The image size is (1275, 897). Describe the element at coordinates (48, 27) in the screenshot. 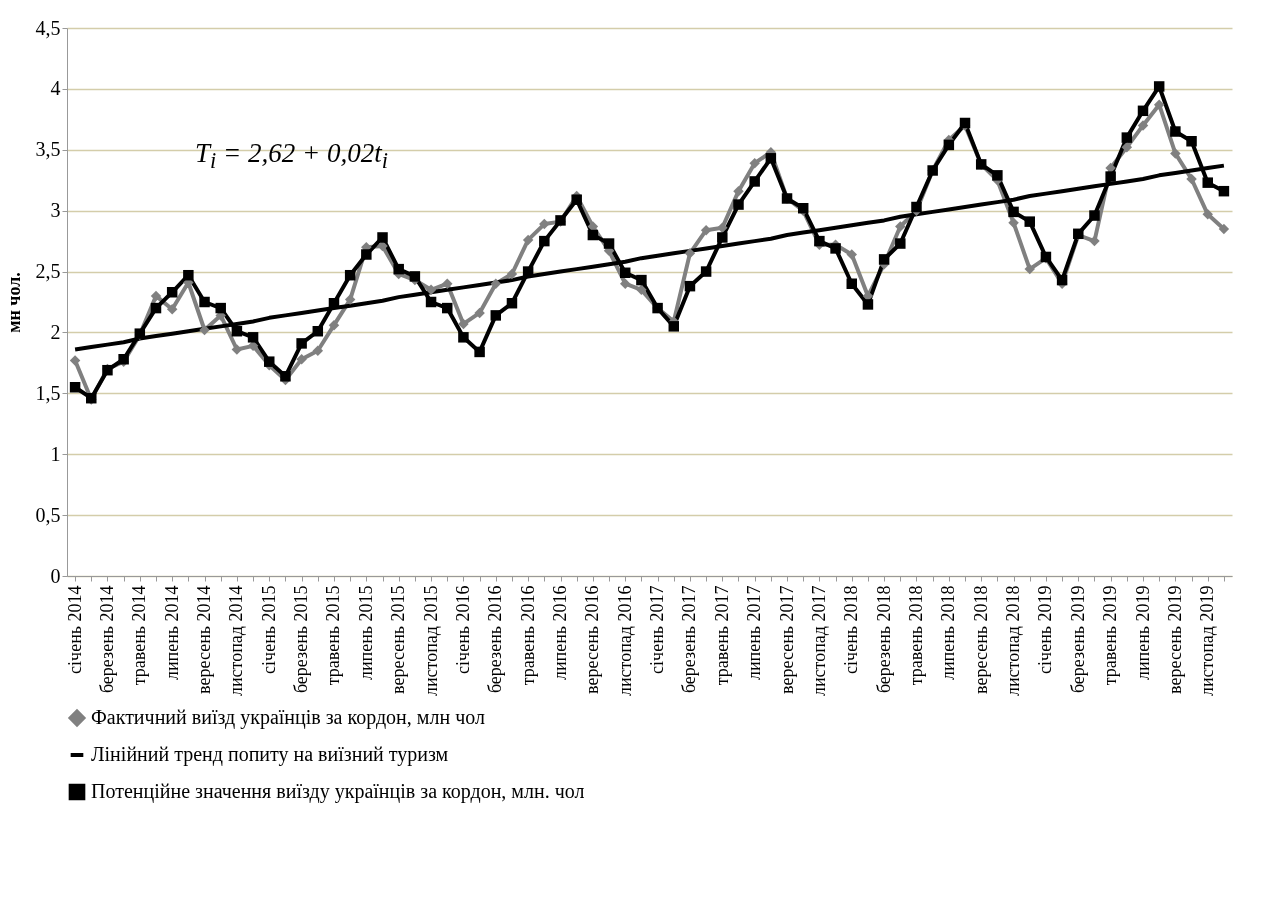

I see `y-tick-label: 4,5` at that location.